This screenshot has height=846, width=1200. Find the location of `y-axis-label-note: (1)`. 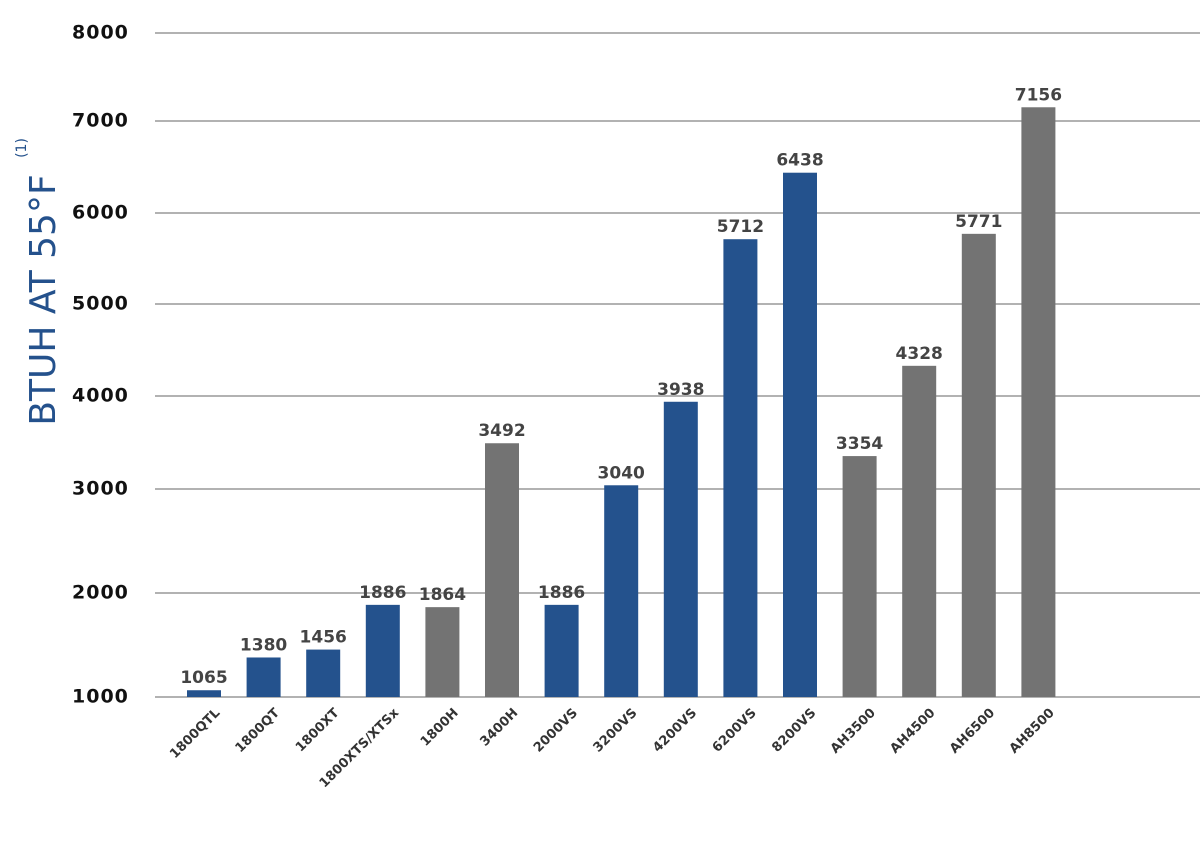

y-axis-label-note: (1) is located at coordinates (22, 148).